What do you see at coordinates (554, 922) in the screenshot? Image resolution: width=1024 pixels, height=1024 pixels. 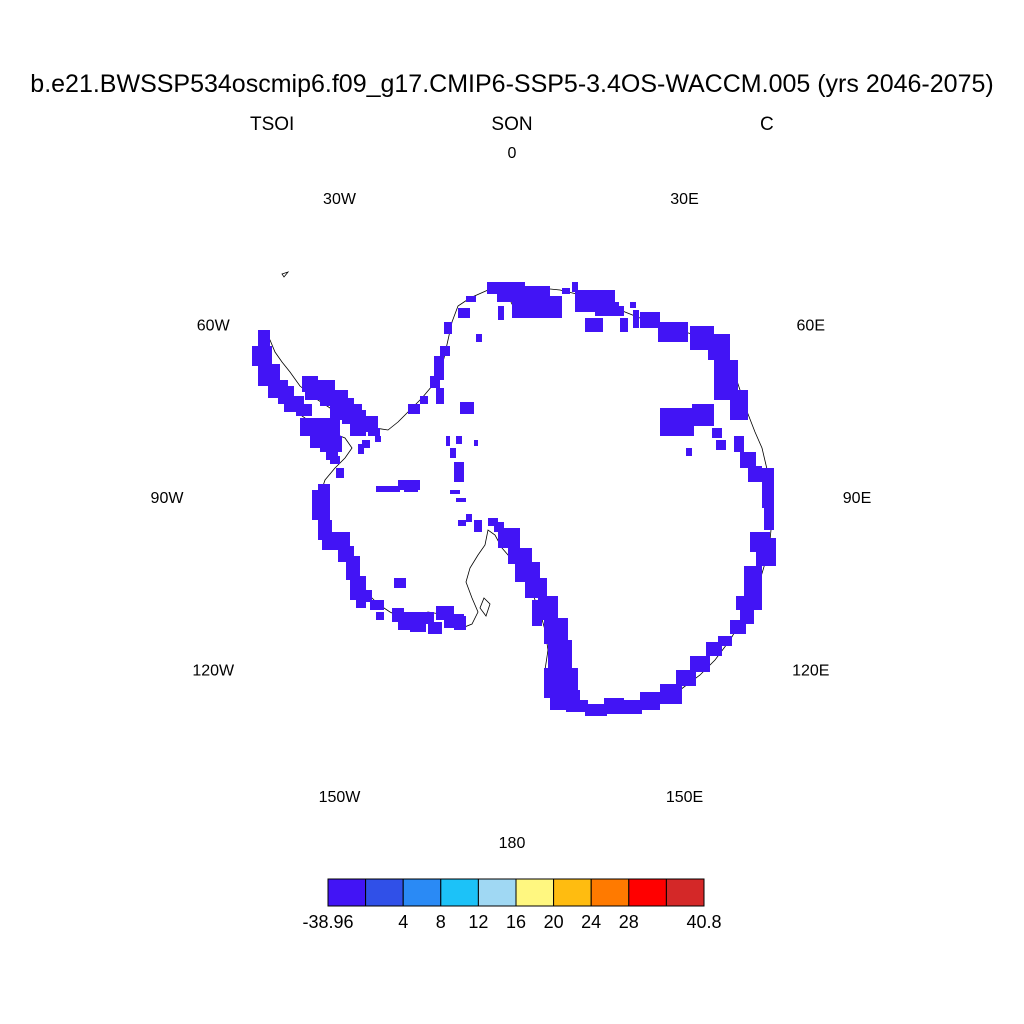 I see `colorbar-tick-label: 20` at bounding box center [554, 922].